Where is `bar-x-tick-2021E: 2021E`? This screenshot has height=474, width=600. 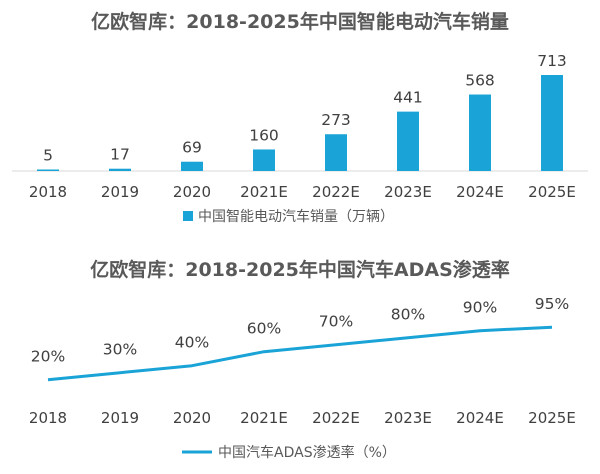 bar-x-tick-2021E: 2021E is located at coordinates (264, 192).